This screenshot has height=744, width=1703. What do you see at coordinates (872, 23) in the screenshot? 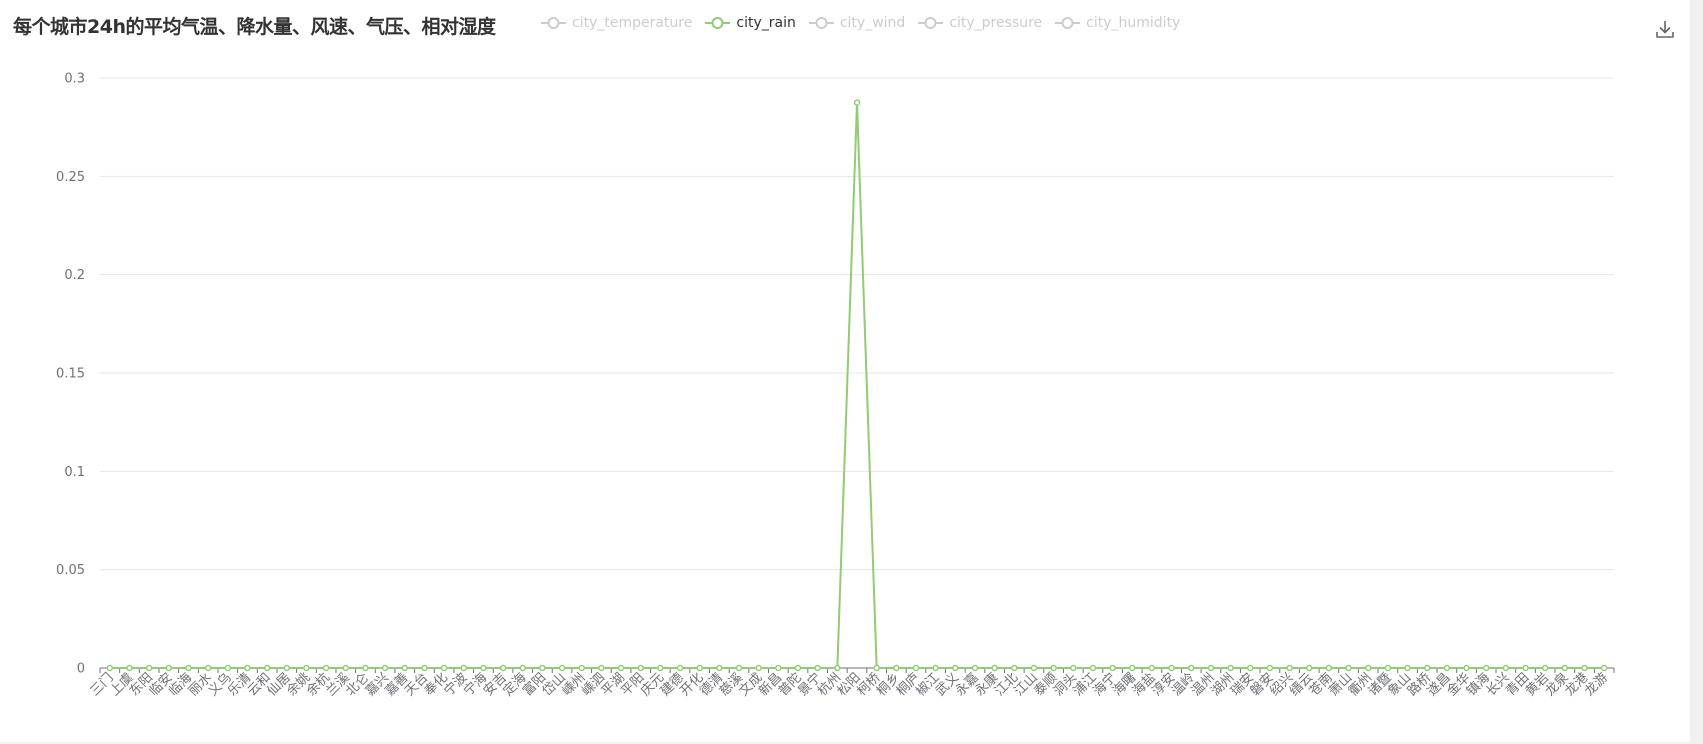
I see `legend-label: city_wind` at bounding box center [872, 23].